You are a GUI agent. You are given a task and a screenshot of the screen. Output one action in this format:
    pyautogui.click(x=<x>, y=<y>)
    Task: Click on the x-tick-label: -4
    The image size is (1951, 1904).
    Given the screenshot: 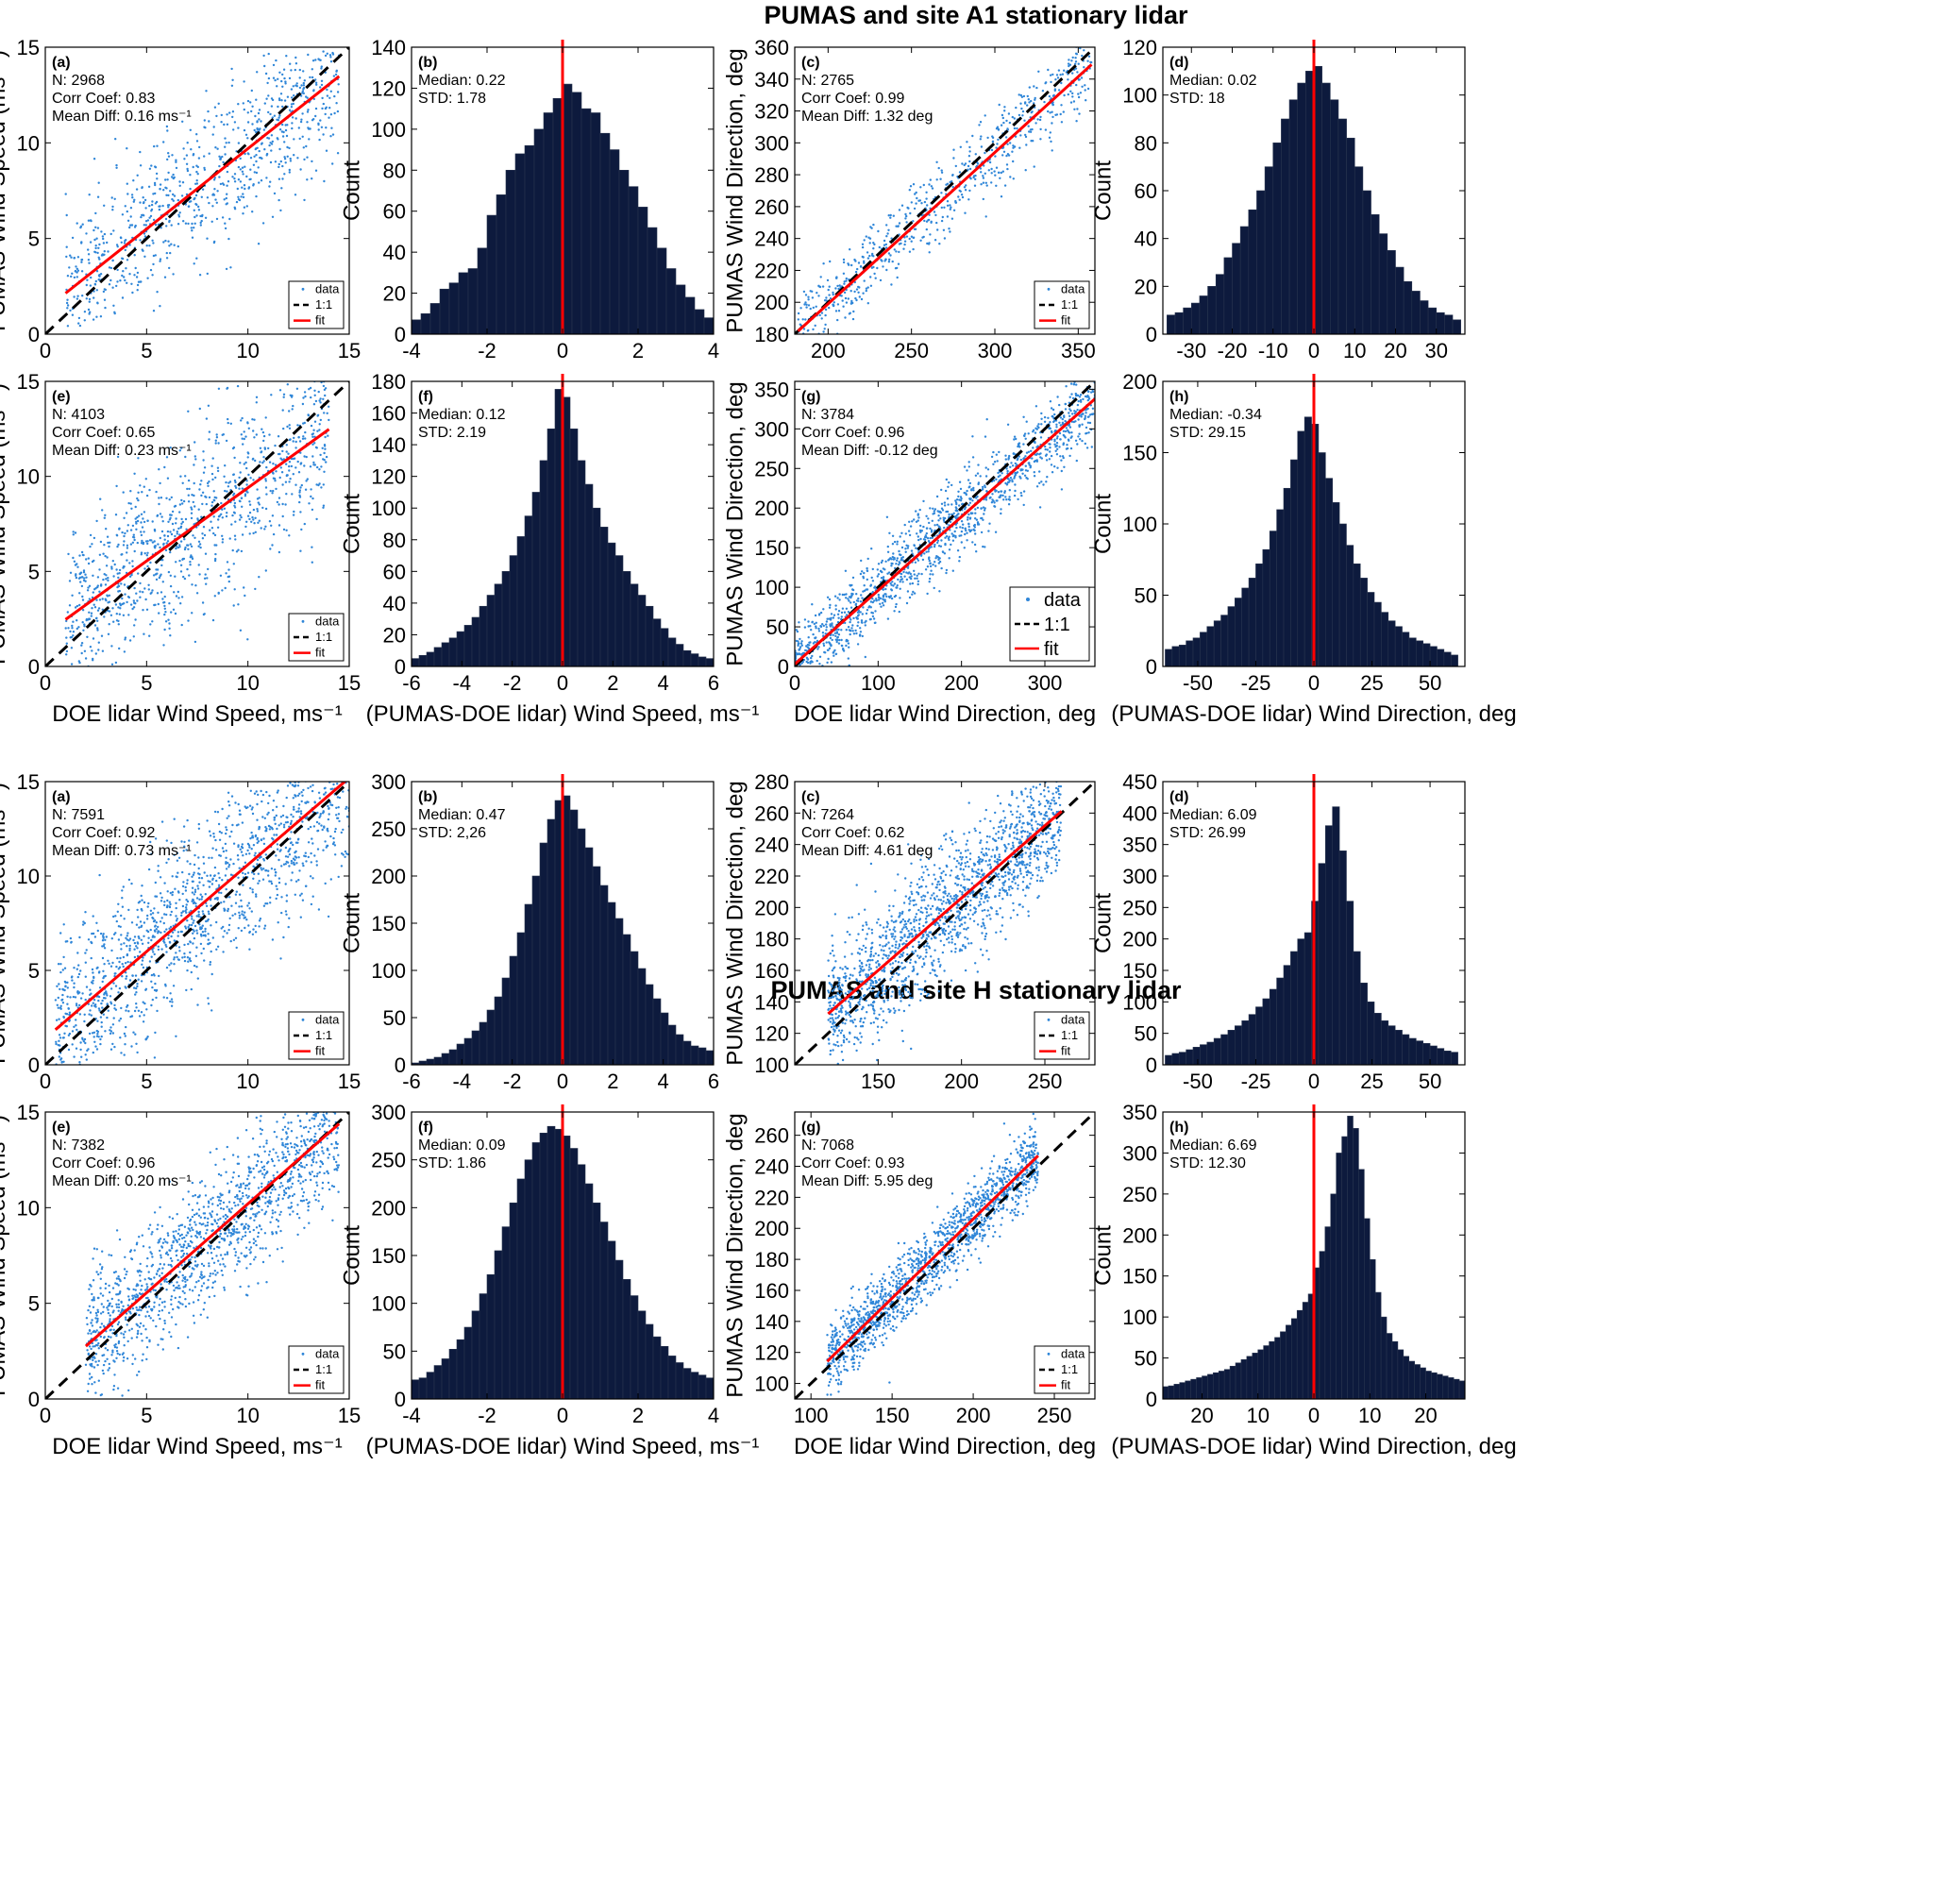 What is the action you would take?
    pyautogui.click(x=463, y=683)
    